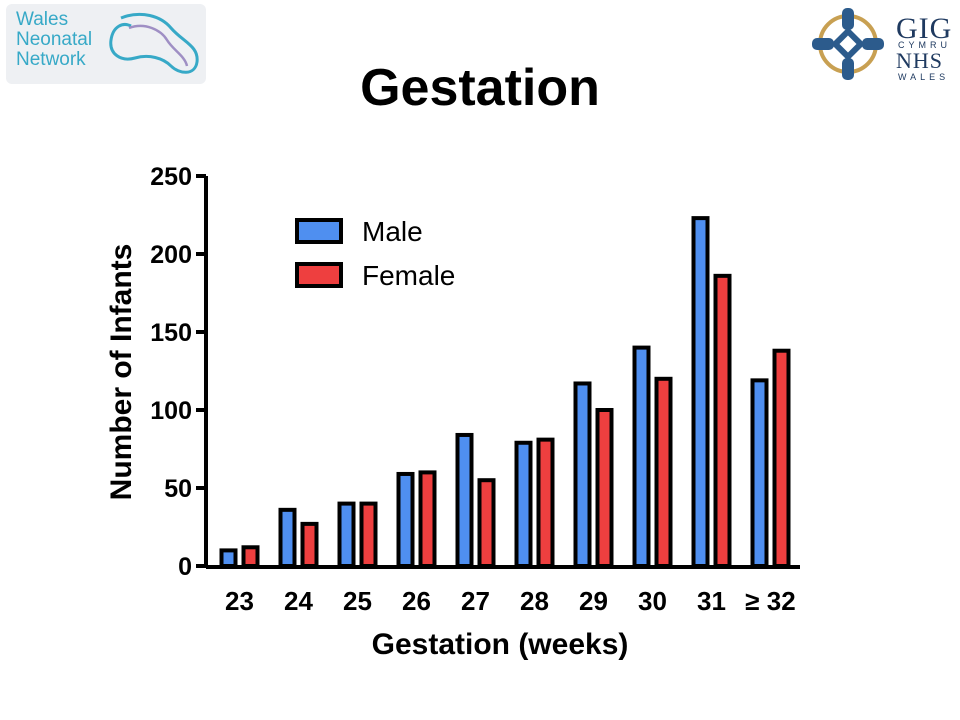  Describe the element at coordinates (711, 601) in the screenshot. I see `x-tick-label: 31` at that location.